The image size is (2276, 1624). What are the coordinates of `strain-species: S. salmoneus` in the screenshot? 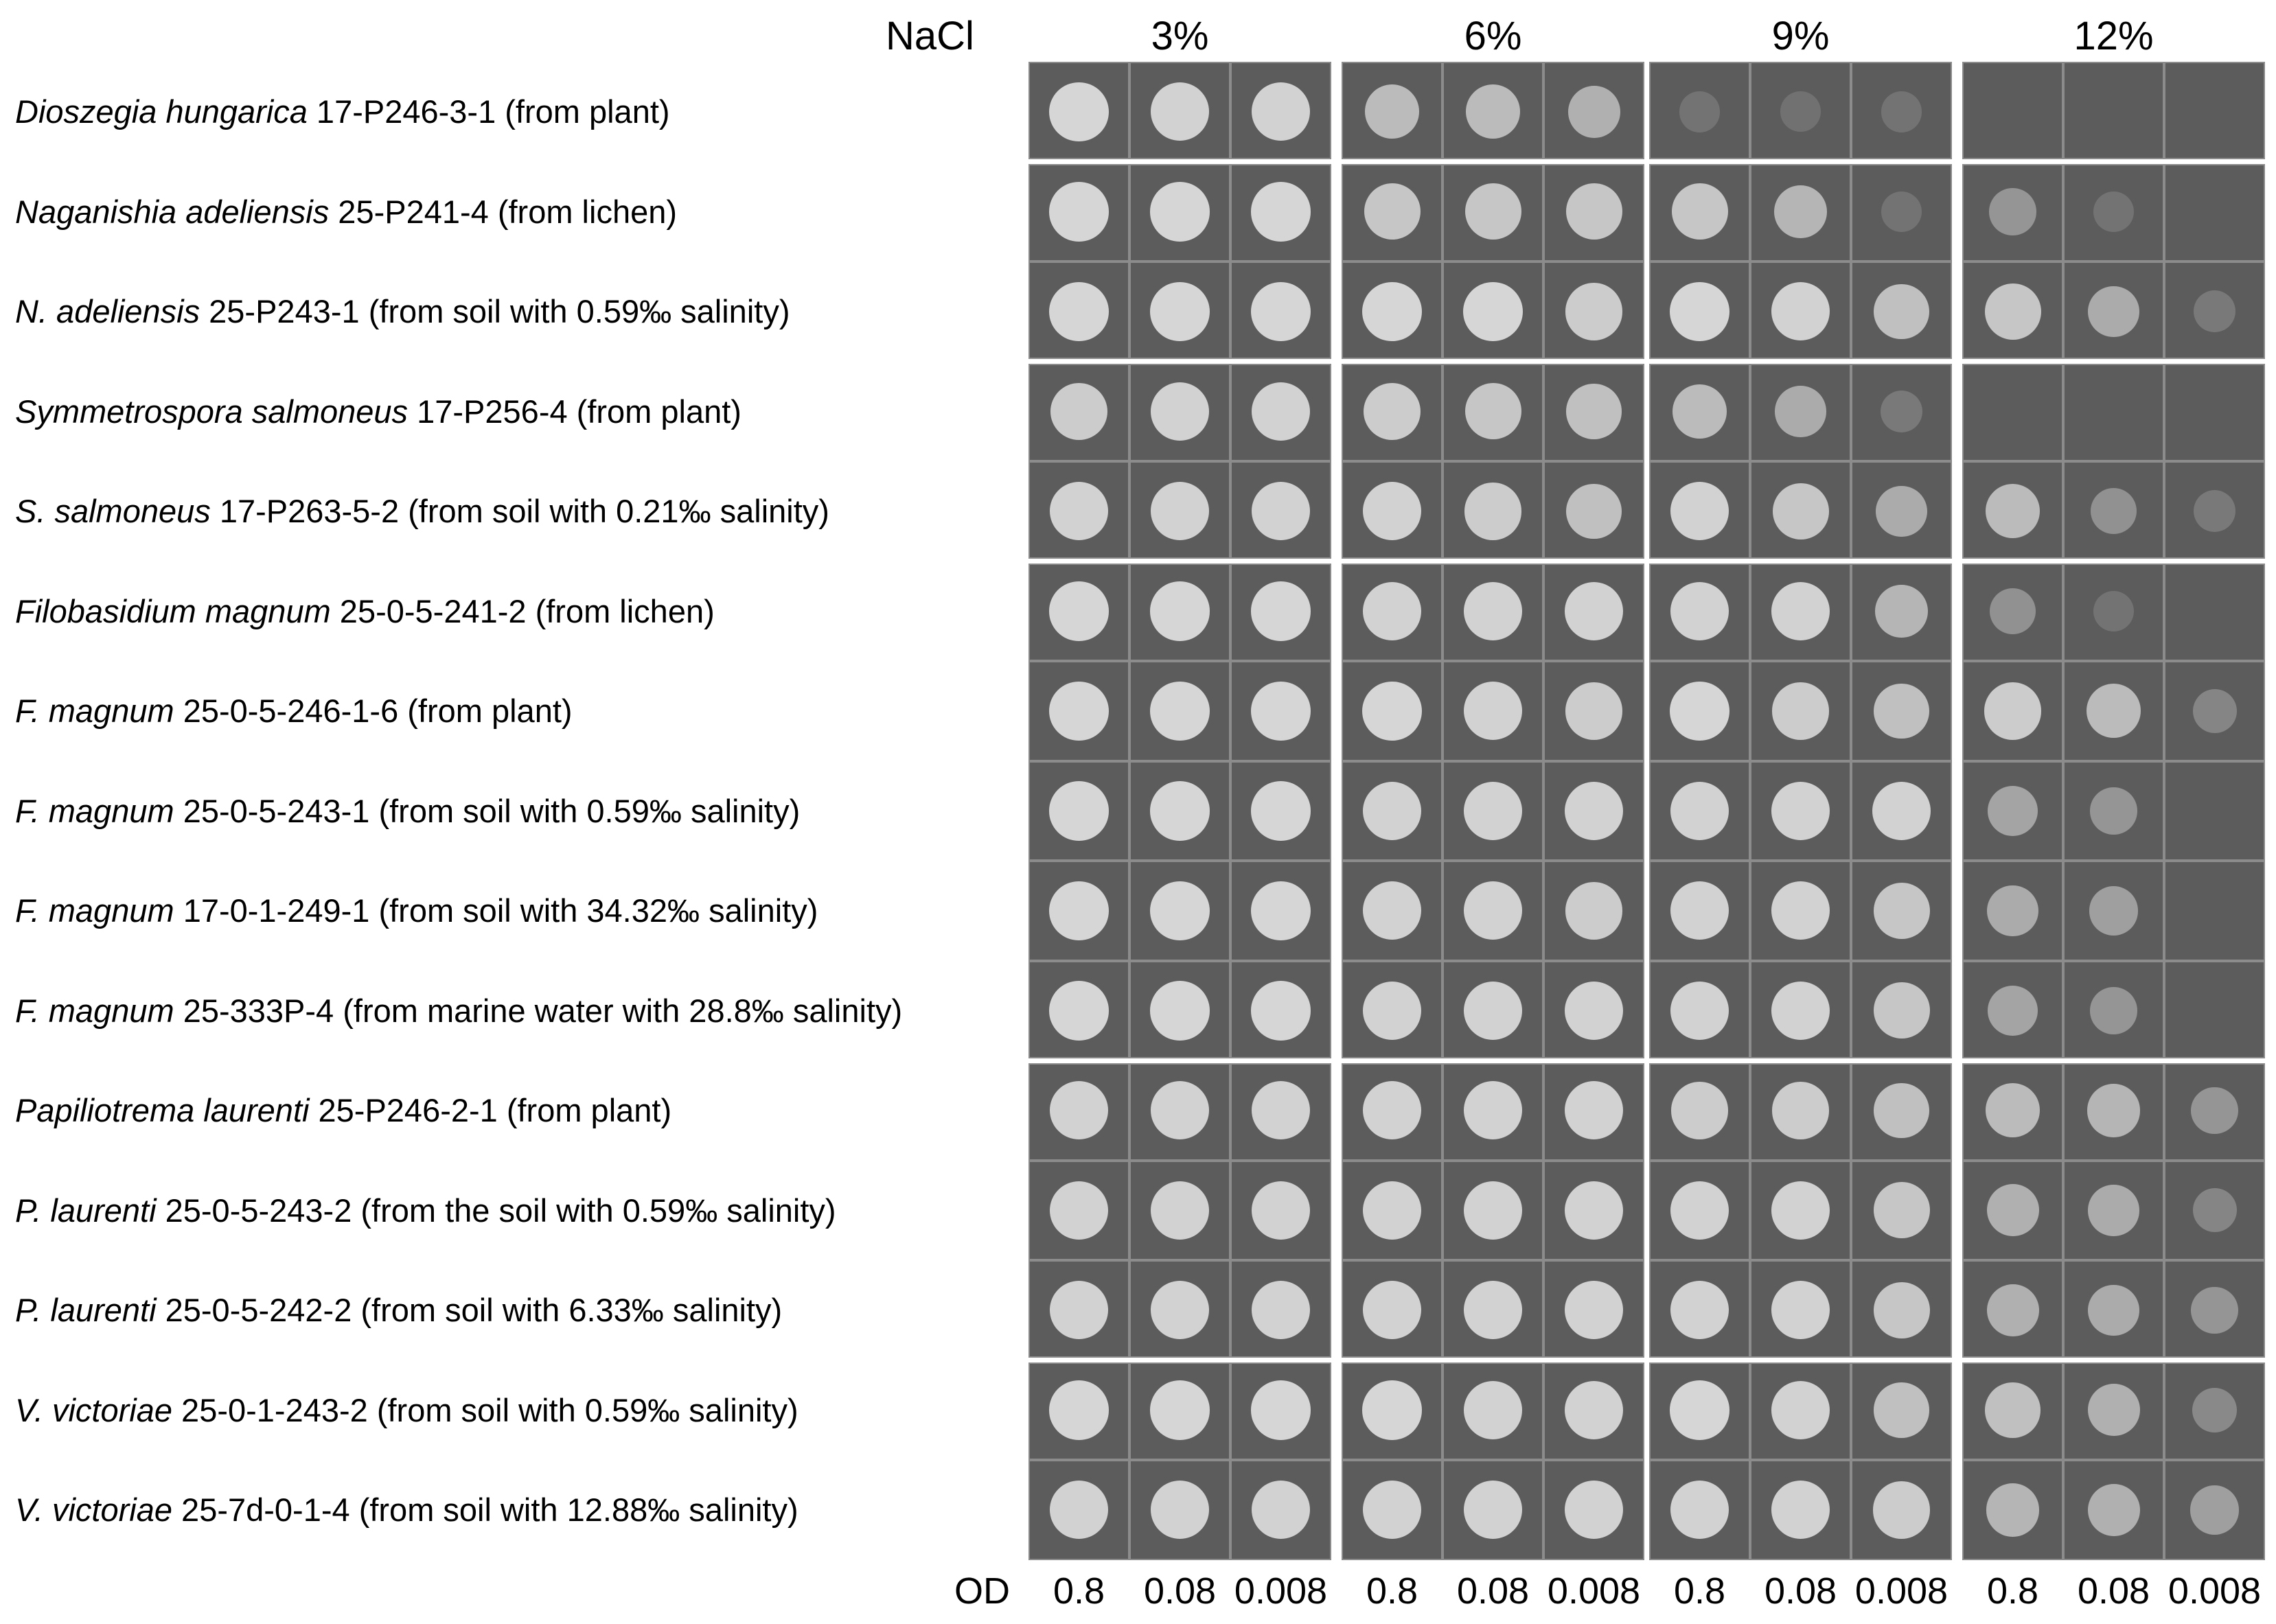 It's located at (113, 511).